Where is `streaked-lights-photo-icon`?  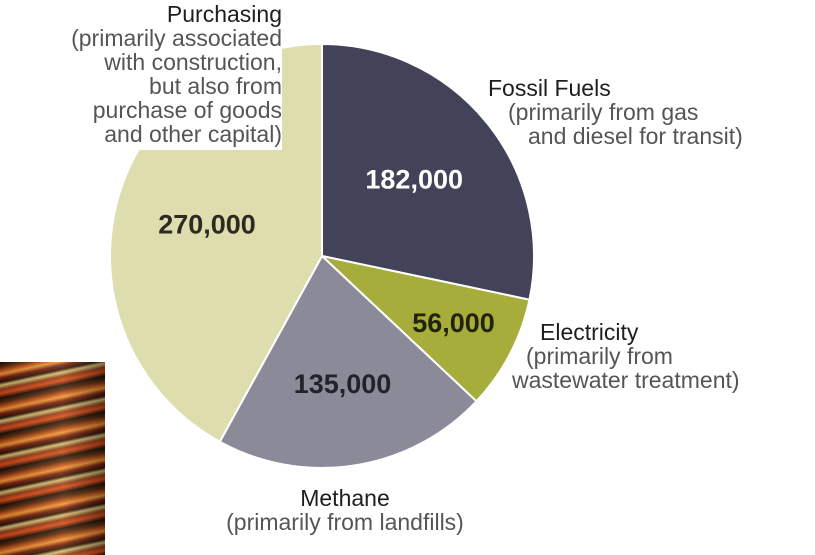
streaked-lights-photo-icon is located at coordinates (52, 458).